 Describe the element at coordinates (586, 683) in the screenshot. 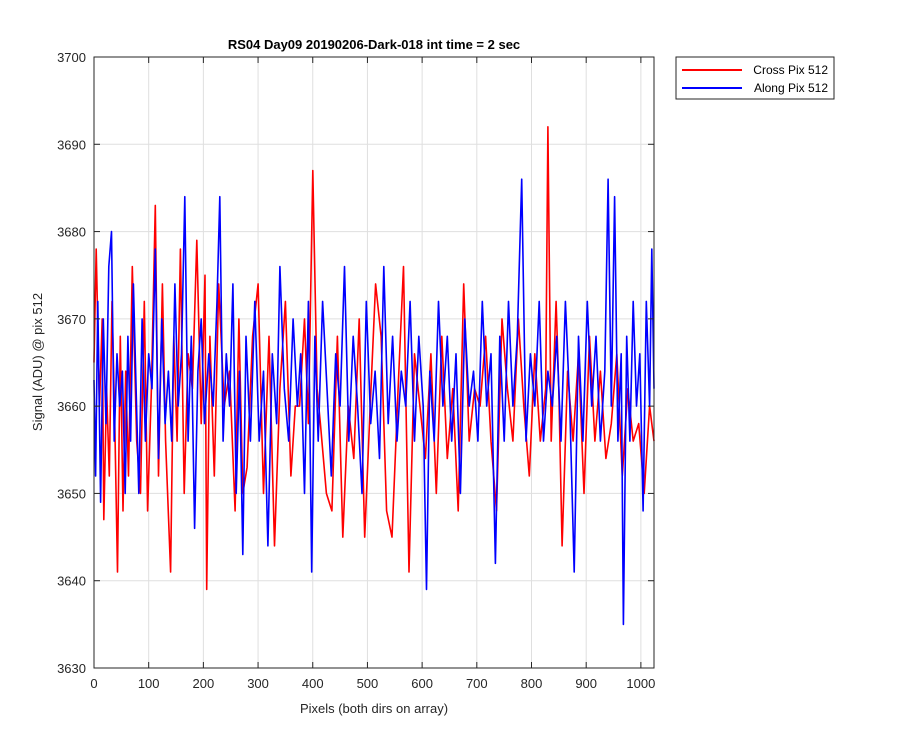

I see `x-tick-label: 900` at that location.